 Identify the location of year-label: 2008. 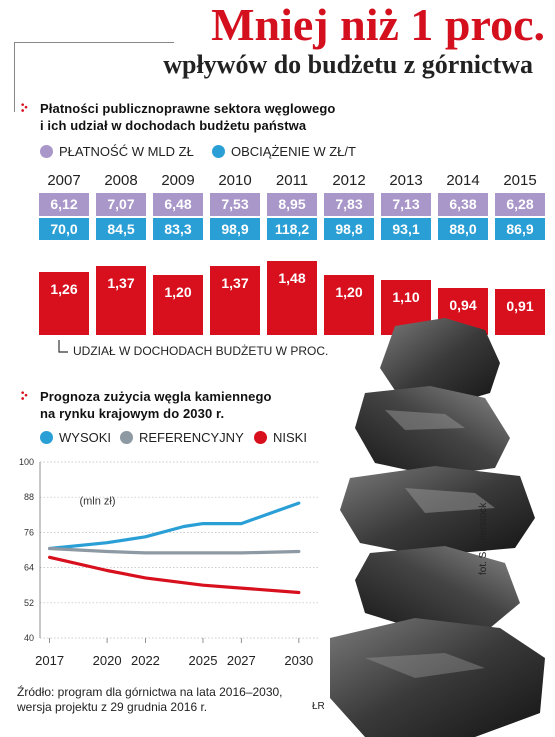
(121, 180).